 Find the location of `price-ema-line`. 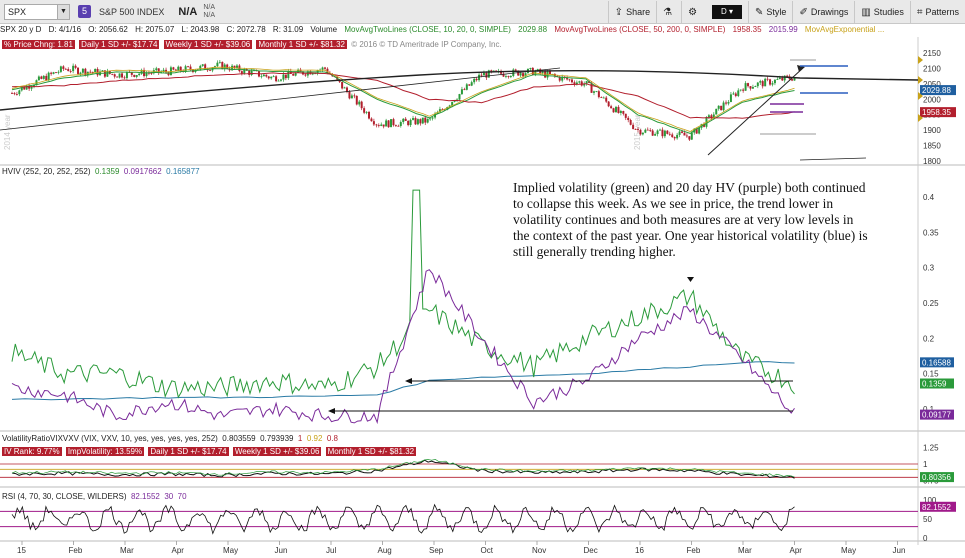

price-ema-line is located at coordinates (403, 99).